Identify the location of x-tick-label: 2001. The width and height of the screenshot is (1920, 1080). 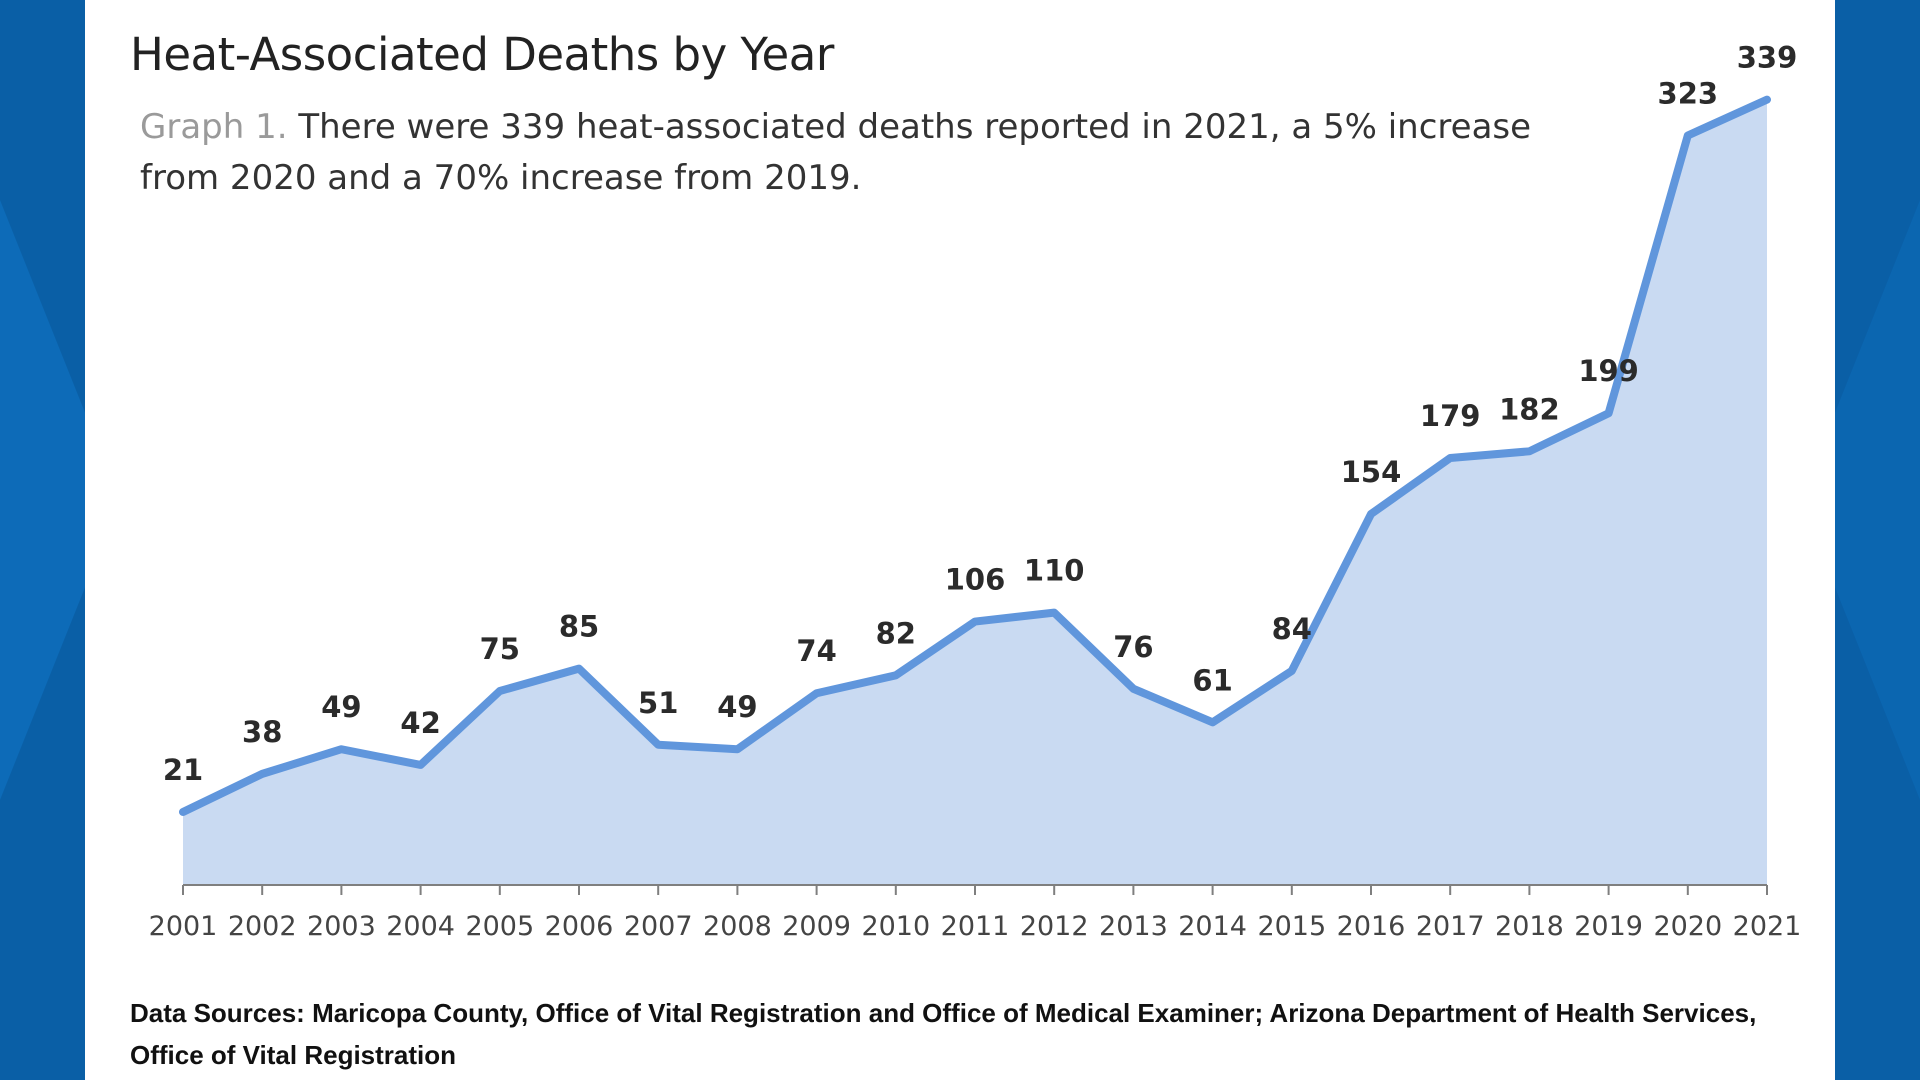
(183, 926).